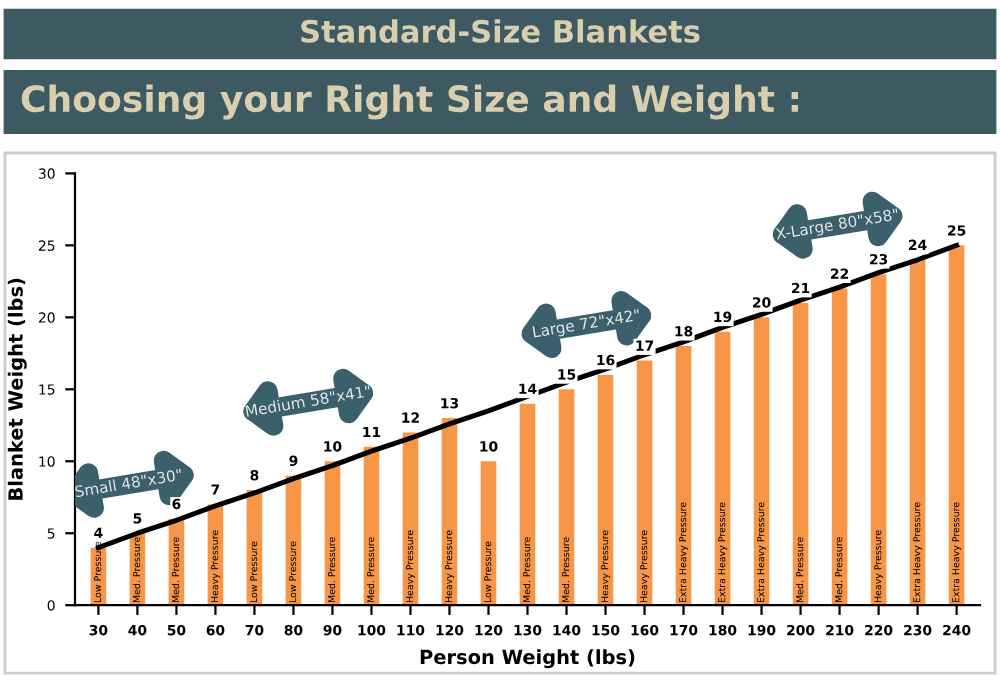 This screenshot has height=680, width=1000. Describe the element at coordinates (527, 659) in the screenshot. I see `x-axis-title: Person Weight (lbs)` at that location.